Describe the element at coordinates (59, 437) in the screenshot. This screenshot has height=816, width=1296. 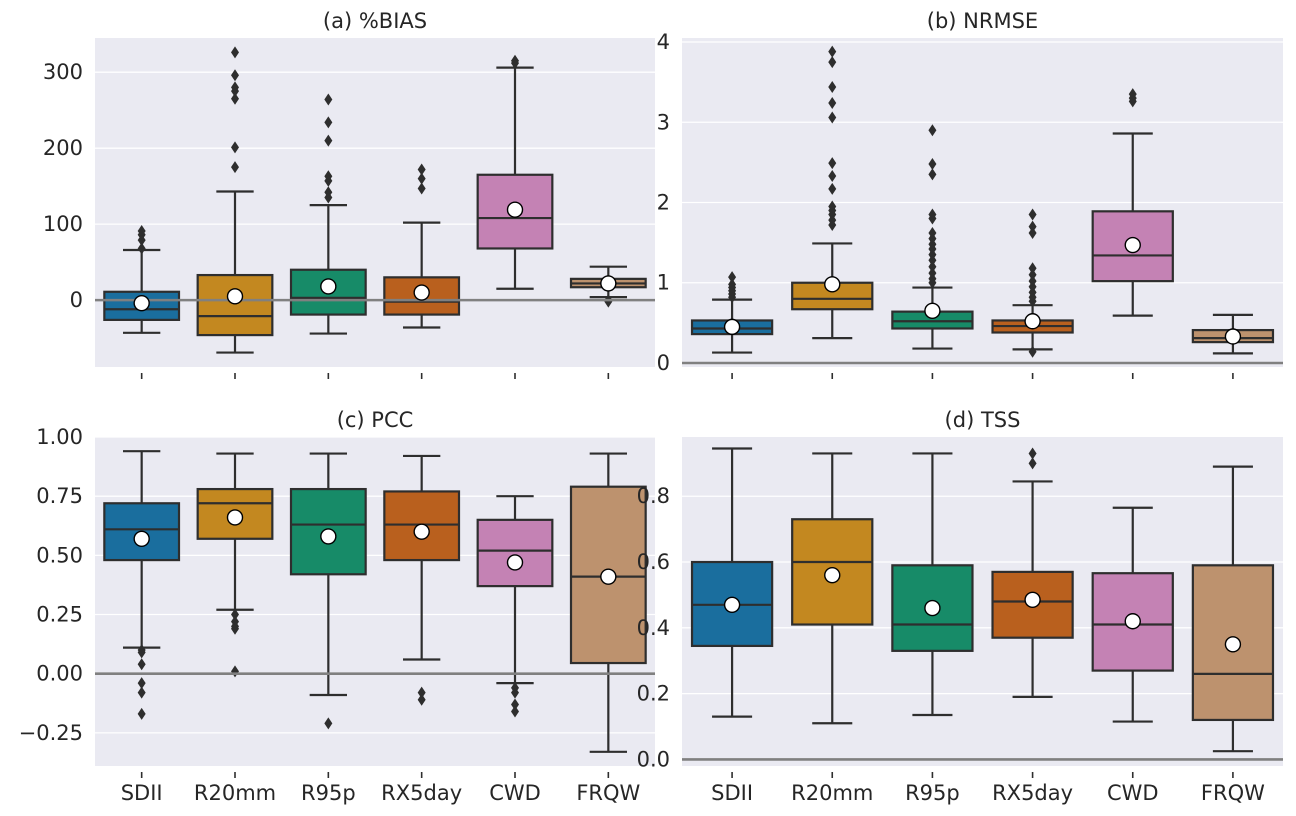
I see `y-tick-label: 1.00` at that location.